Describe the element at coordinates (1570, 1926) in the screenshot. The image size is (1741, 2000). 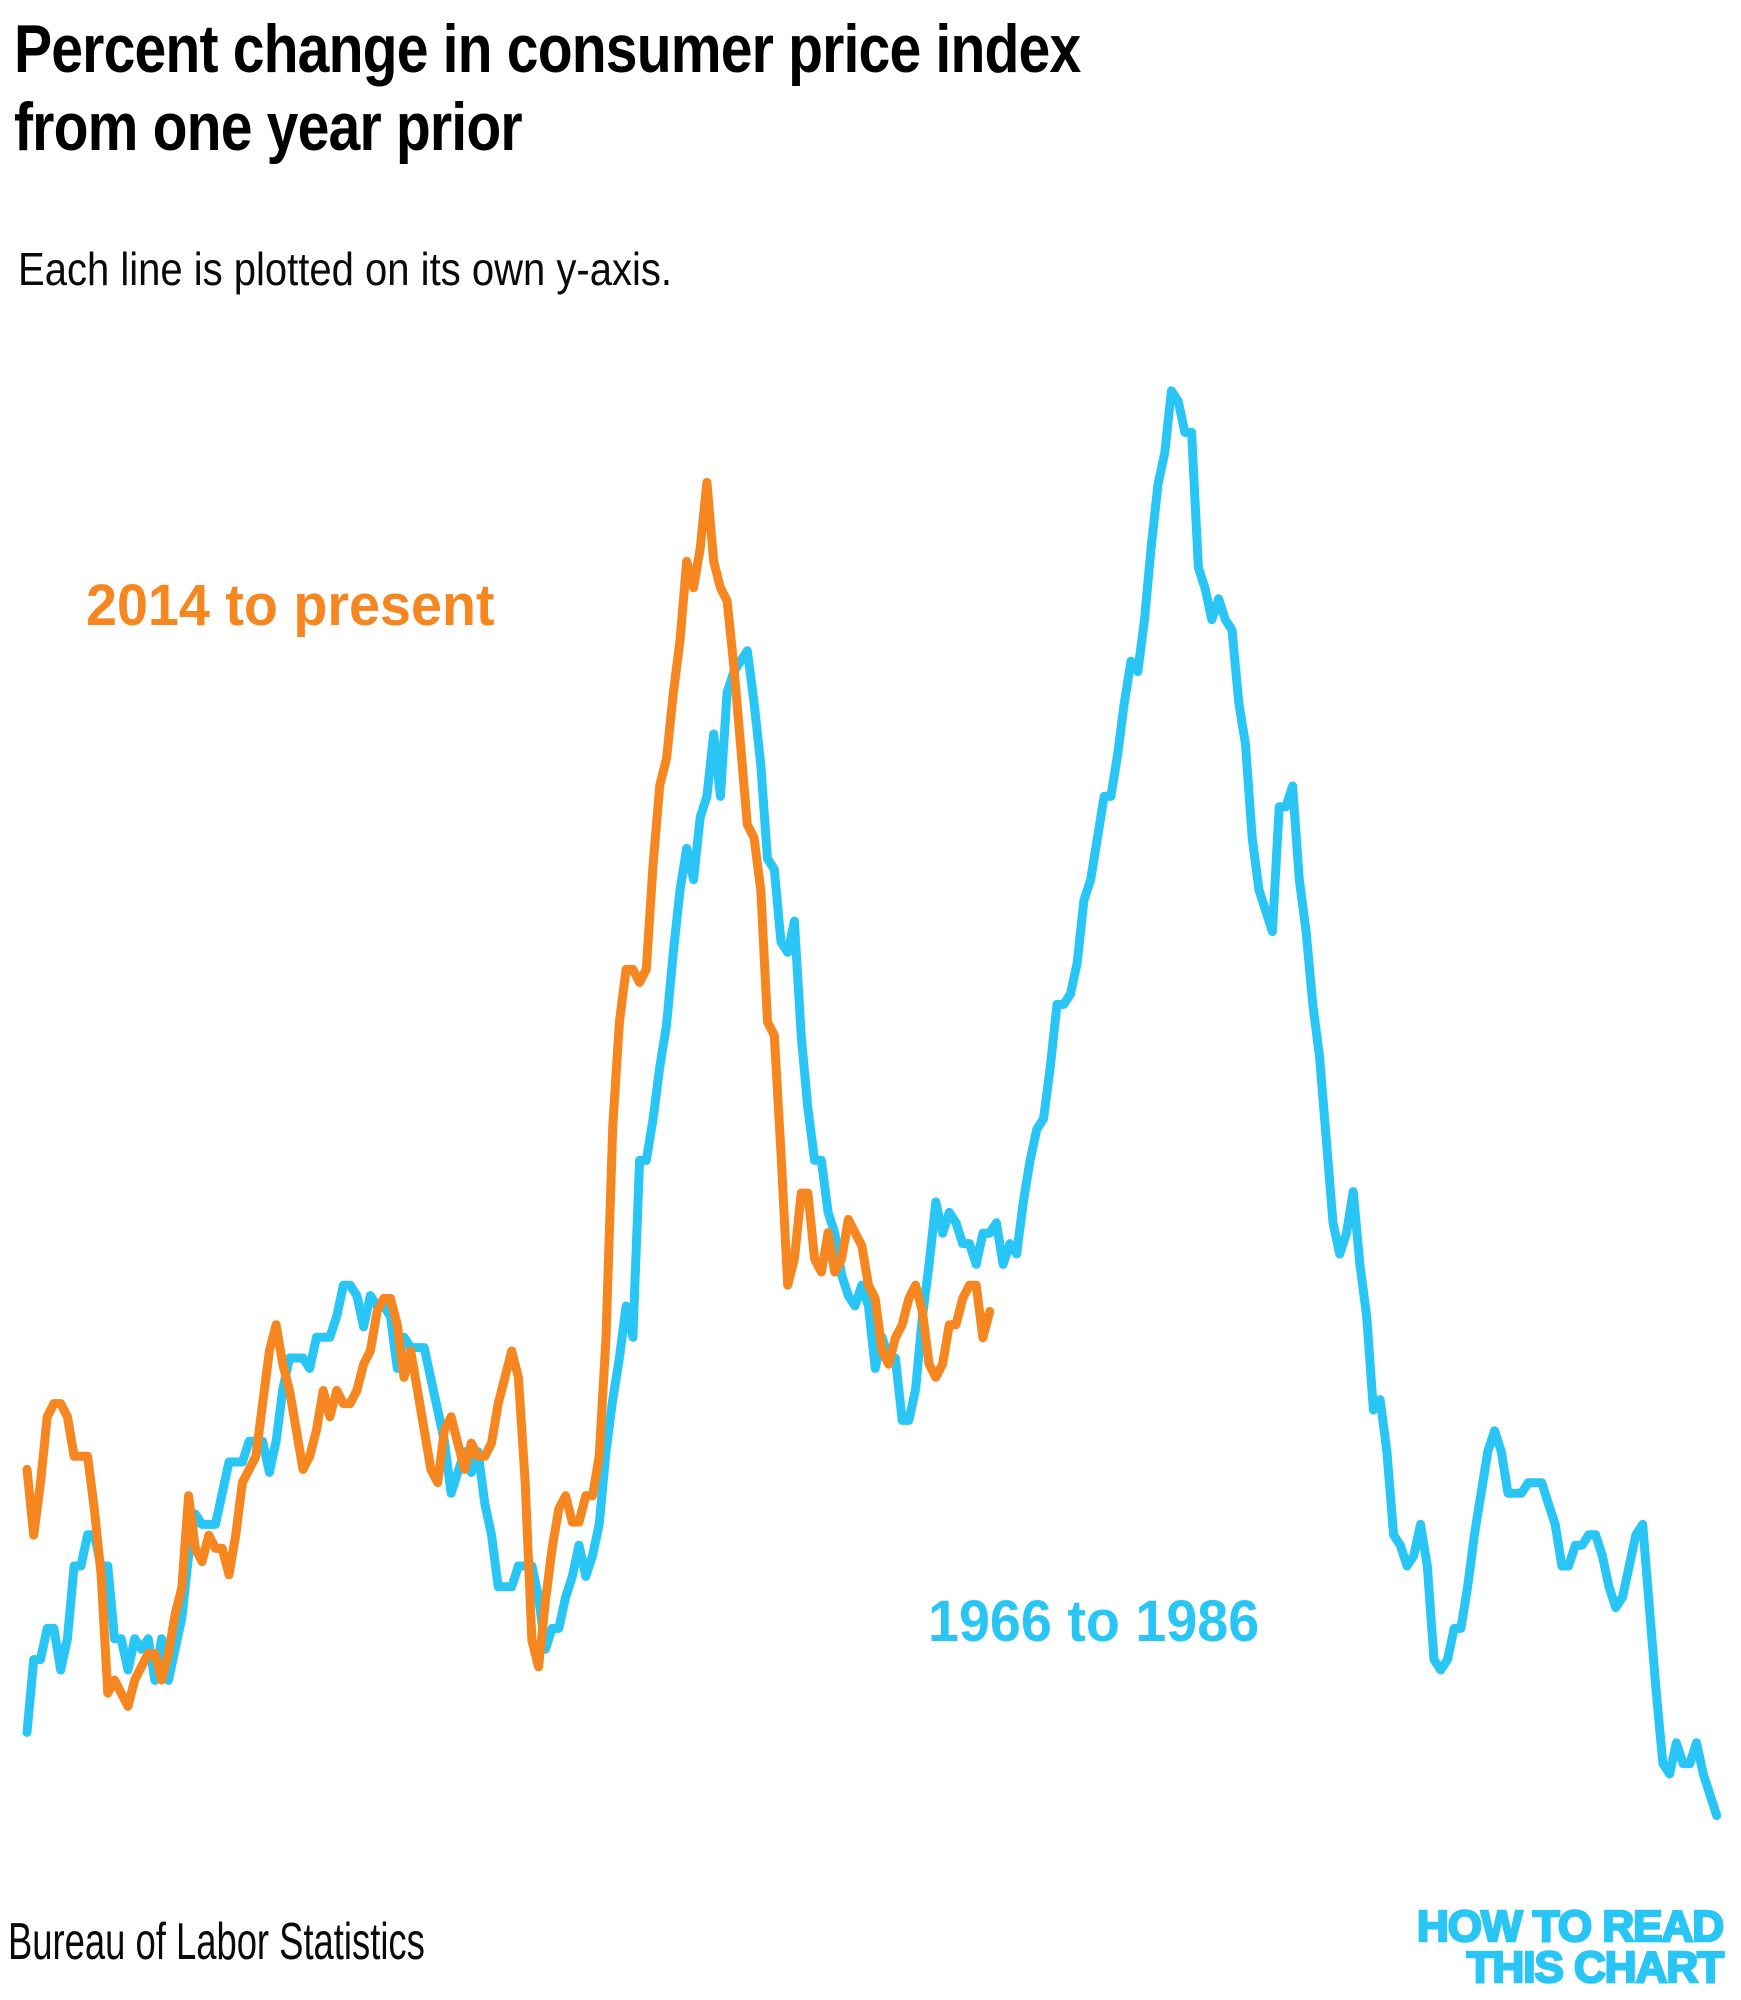
I see `logo-line1: HOW TO READ` at that location.